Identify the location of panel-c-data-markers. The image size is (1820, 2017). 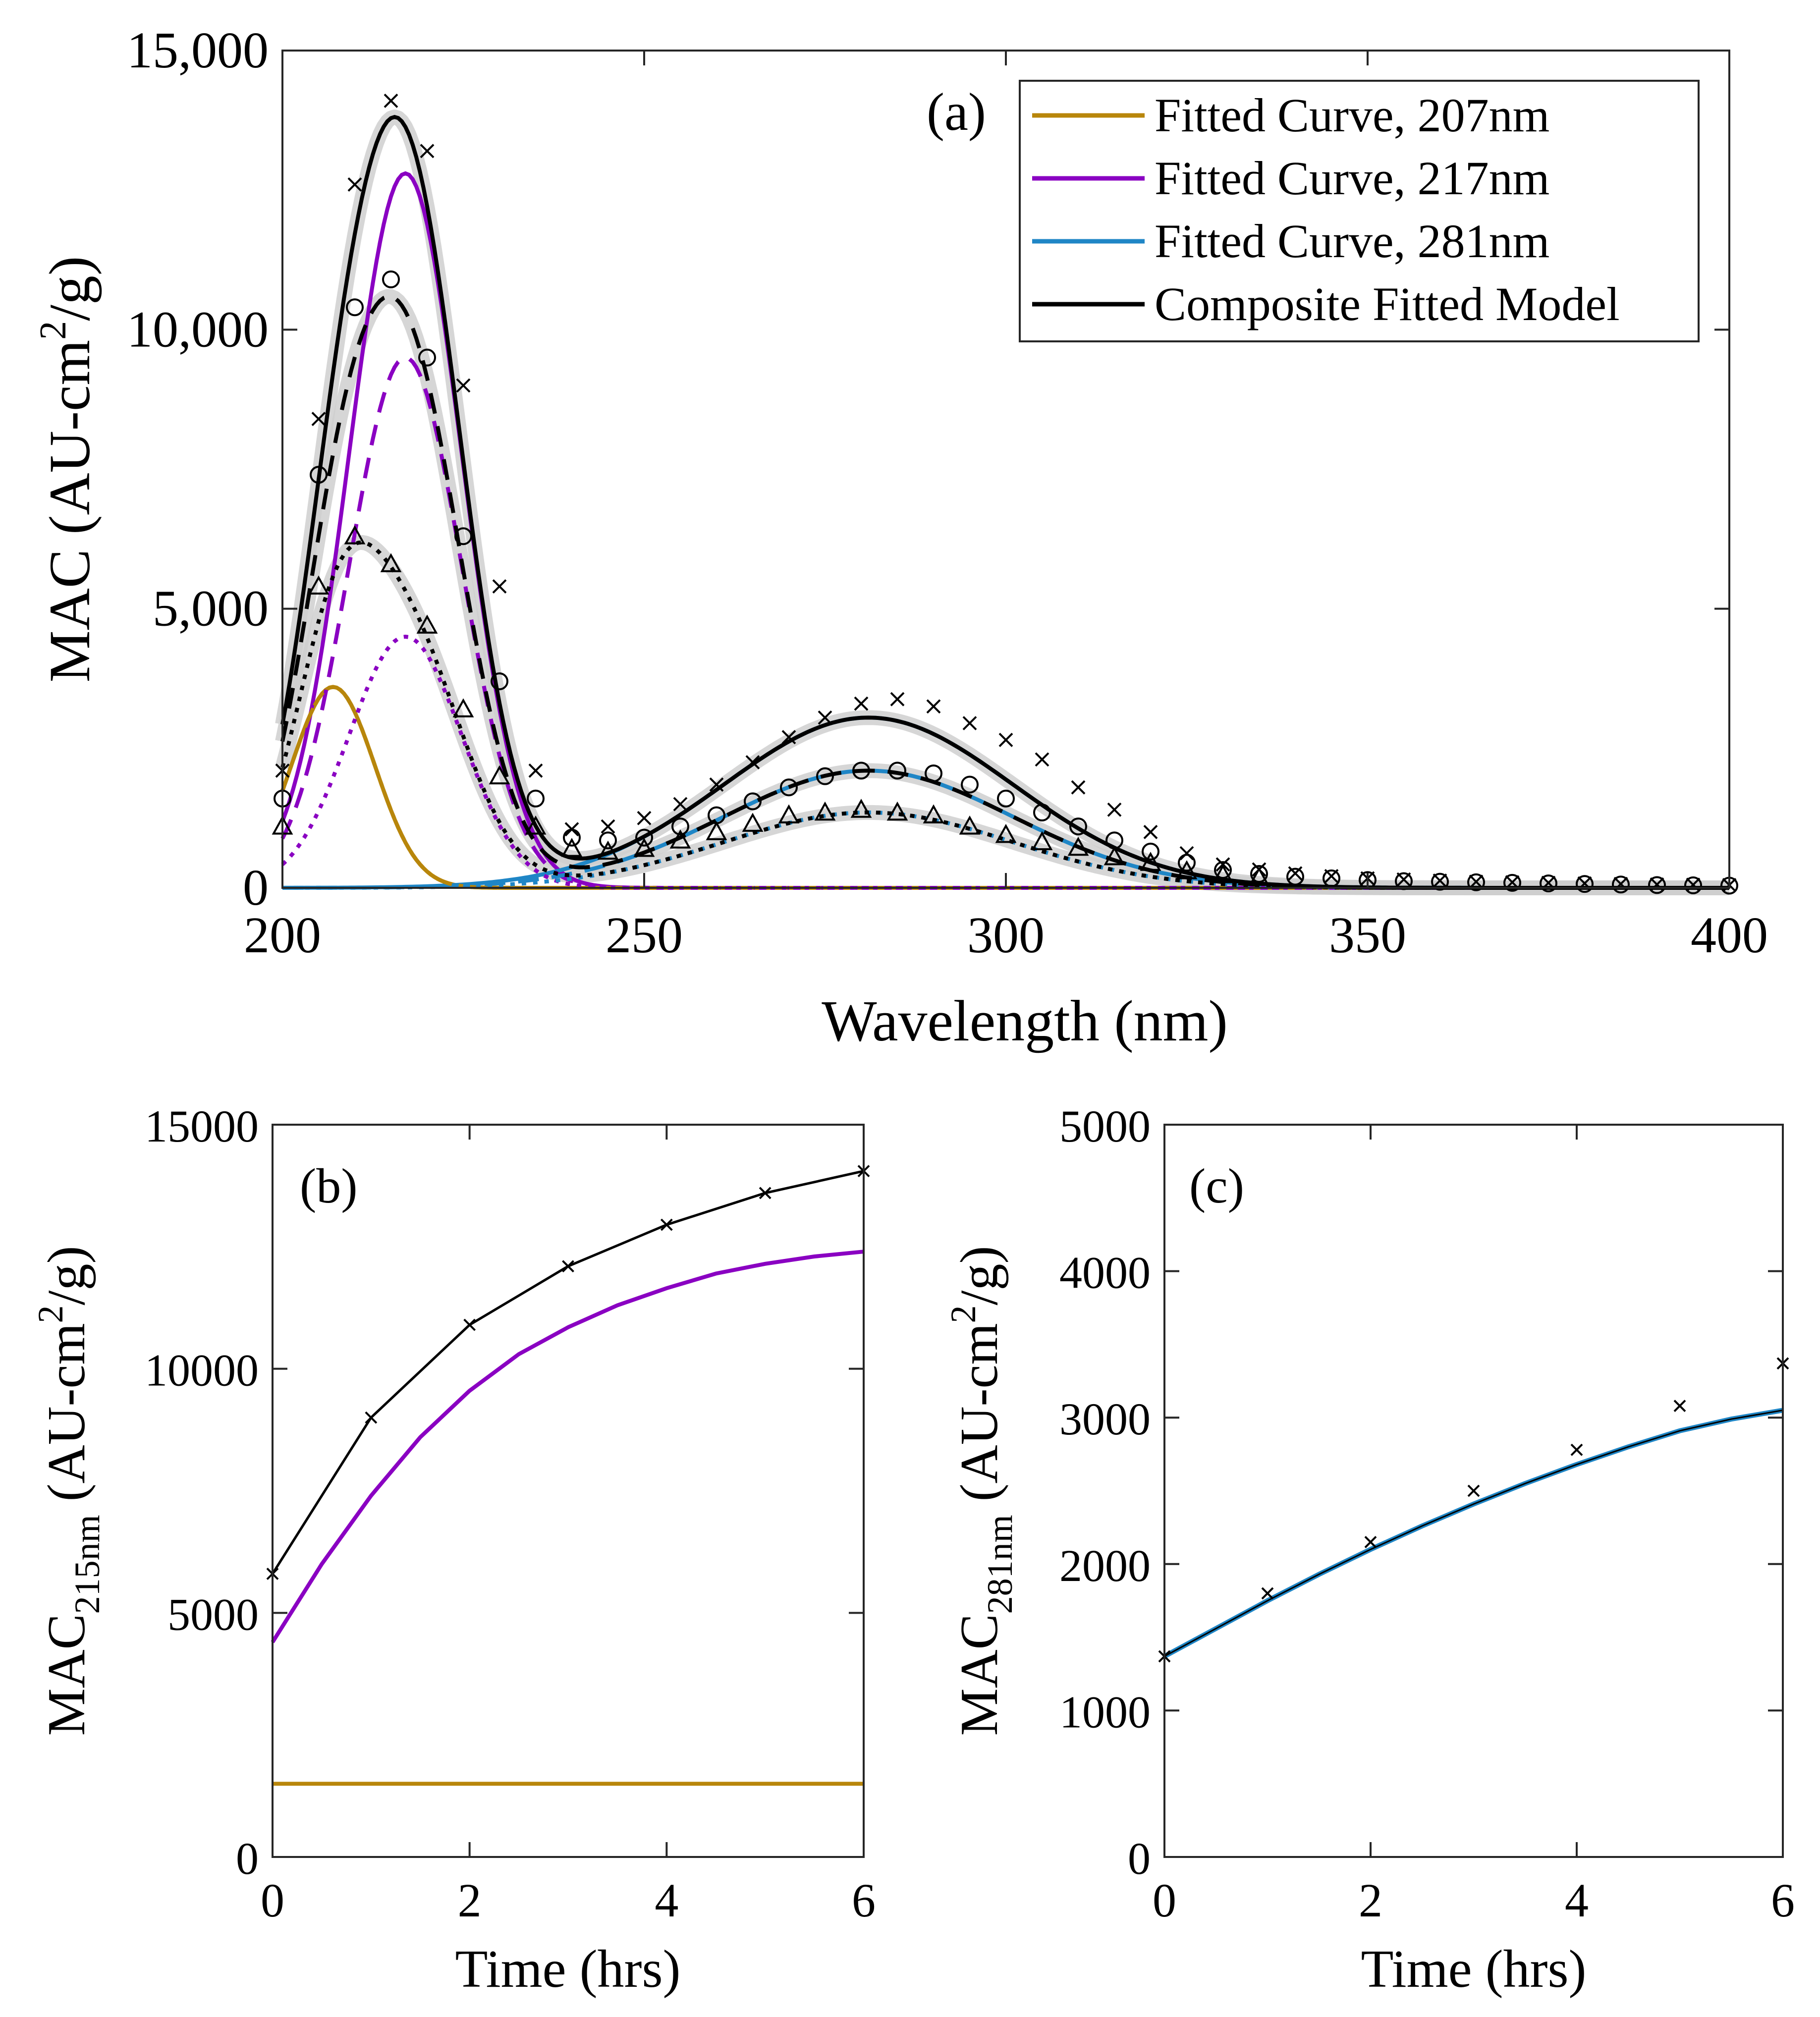
(1473, 1510).